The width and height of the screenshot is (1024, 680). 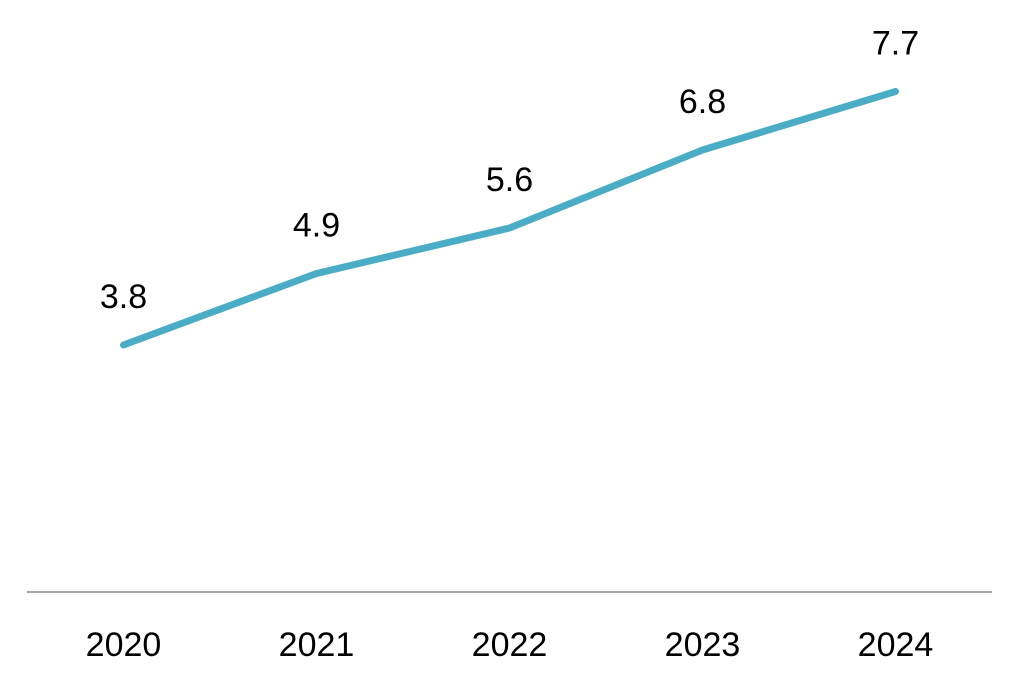 What do you see at coordinates (703, 645) in the screenshot?
I see `x-tick-label: 2023` at bounding box center [703, 645].